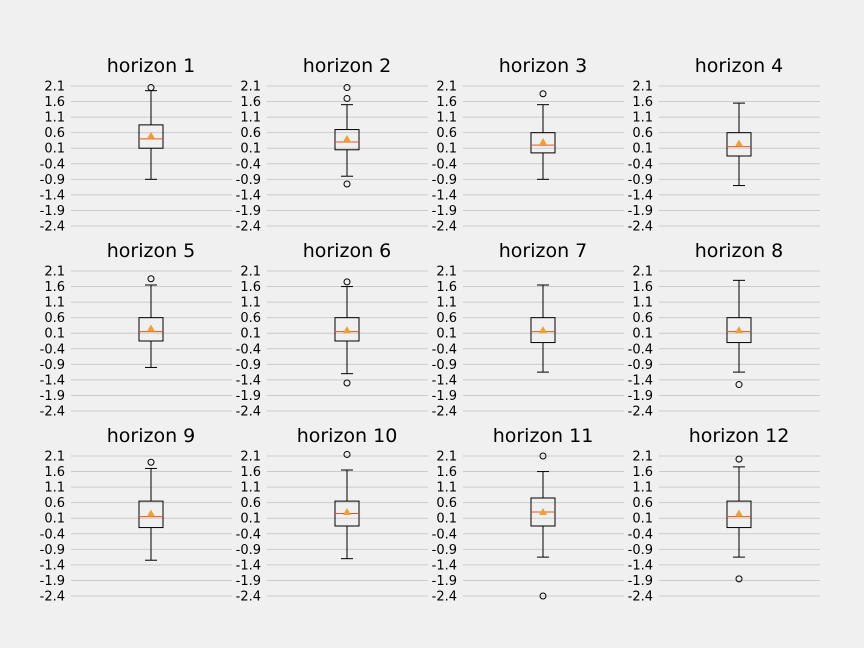  What do you see at coordinates (151, 436) in the screenshot?
I see `panel-title: horizon 9` at bounding box center [151, 436].